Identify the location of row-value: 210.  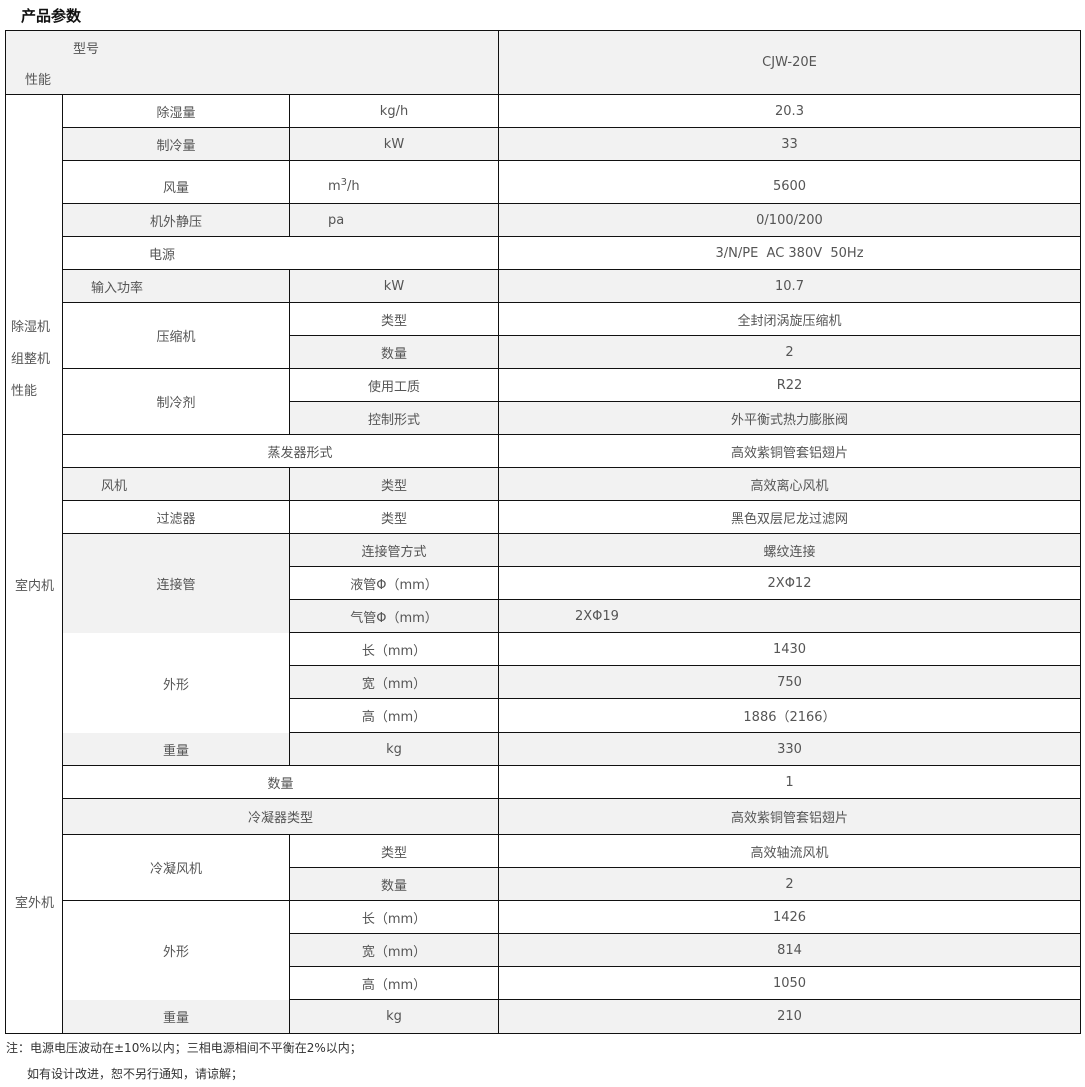
(790, 1017).